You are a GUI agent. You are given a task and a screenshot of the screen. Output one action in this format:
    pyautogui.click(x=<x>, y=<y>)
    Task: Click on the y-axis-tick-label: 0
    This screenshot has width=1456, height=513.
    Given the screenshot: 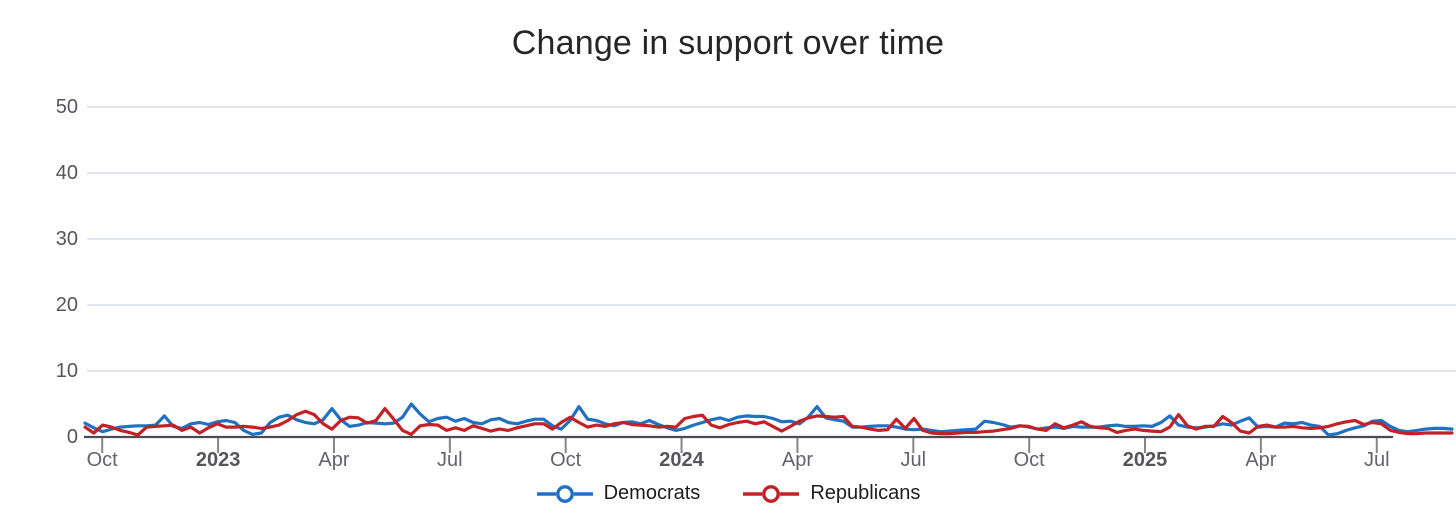 What is the action you would take?
    pyautogui.click(x=72, y=437)
    